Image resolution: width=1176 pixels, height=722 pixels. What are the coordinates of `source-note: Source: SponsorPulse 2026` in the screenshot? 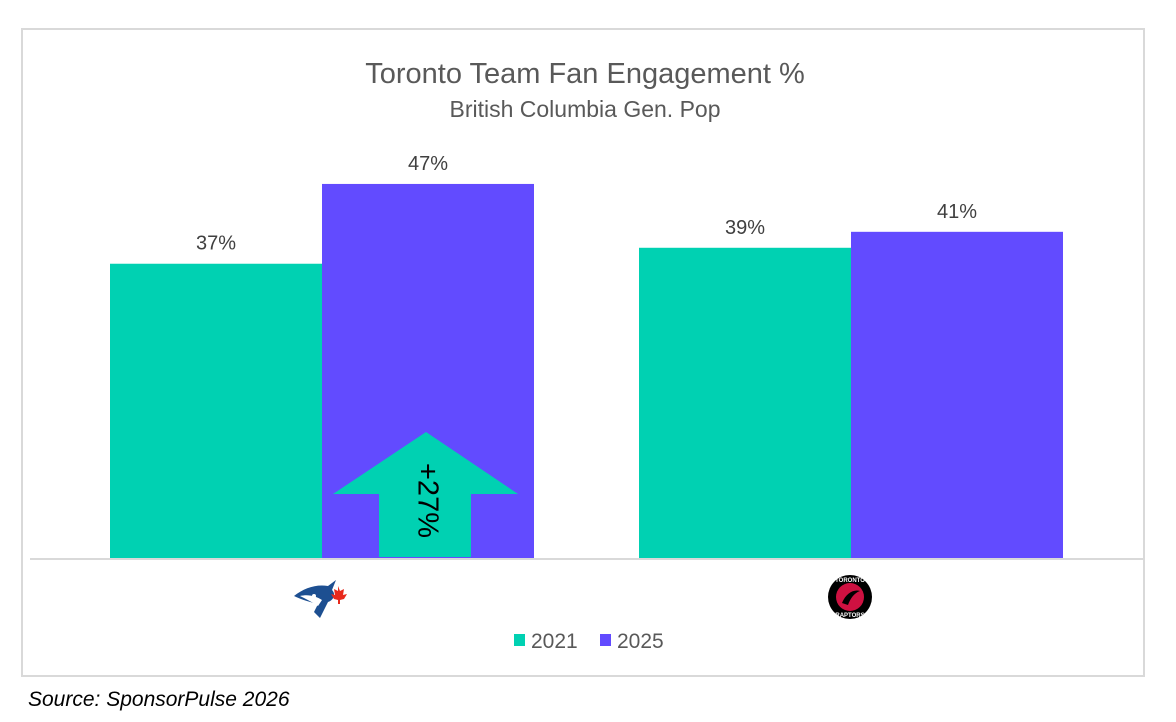 It's located at (159, 699).